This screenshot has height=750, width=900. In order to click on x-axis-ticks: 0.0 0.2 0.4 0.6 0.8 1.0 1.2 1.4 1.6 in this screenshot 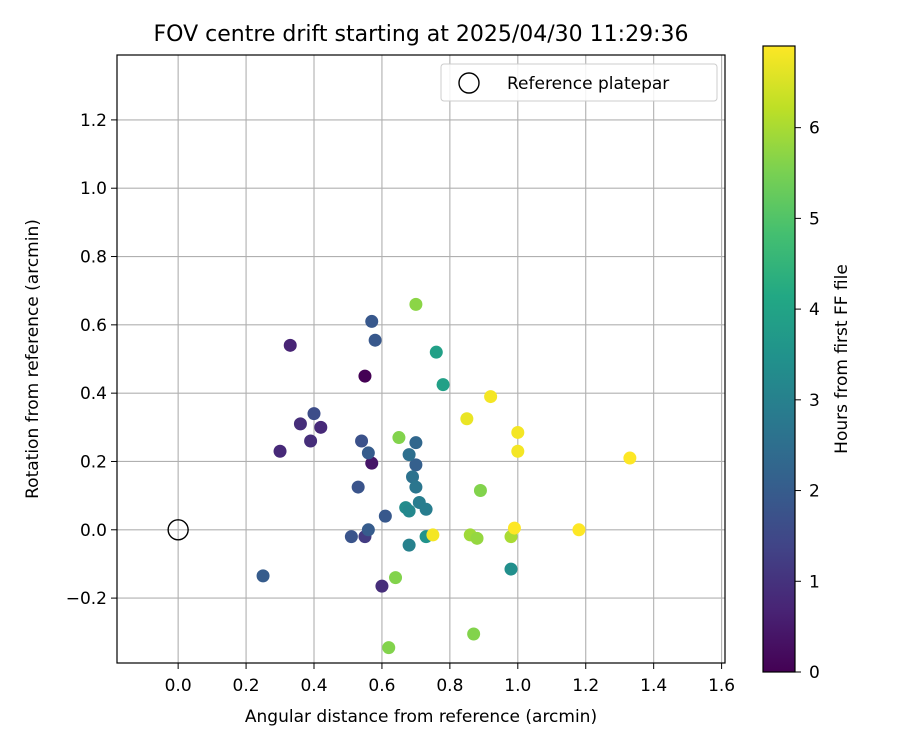, I will do `click(450, 679)`.